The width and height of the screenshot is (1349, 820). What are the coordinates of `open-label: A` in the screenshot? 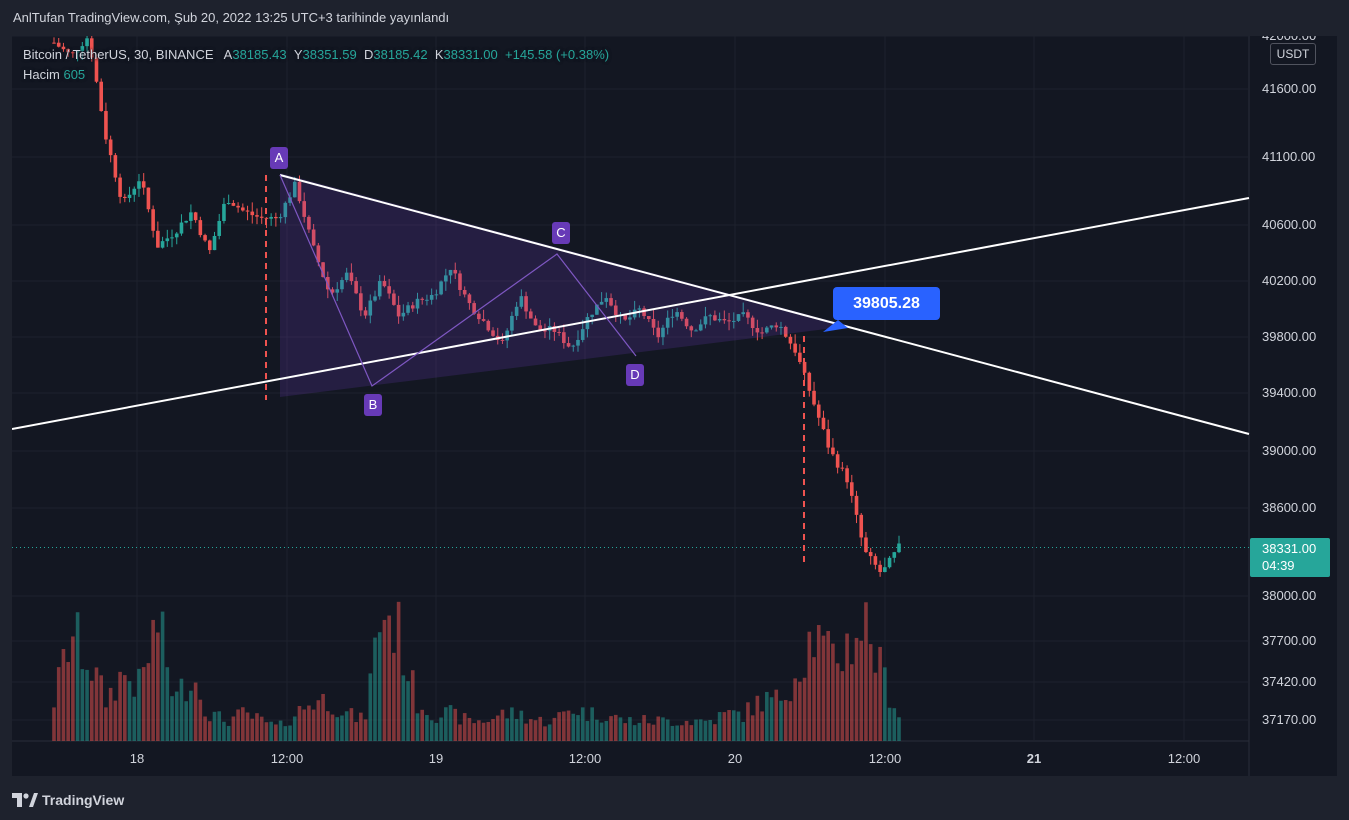 It's located at (228, 54).